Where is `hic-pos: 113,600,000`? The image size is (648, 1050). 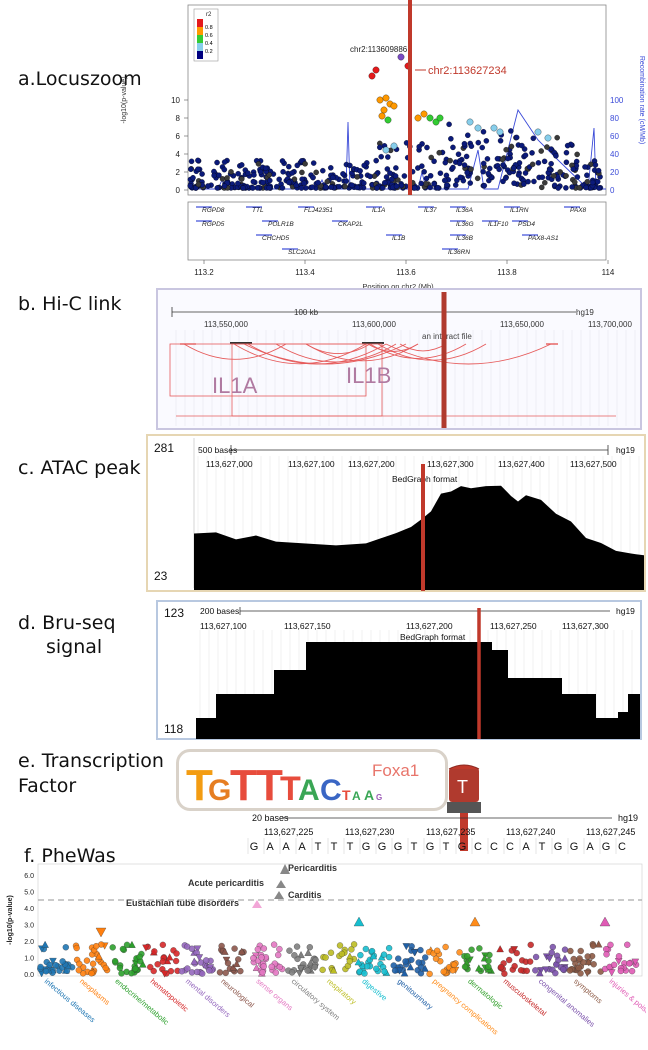
hic-pos: 113,600,000 is located at coordinates (374, 324).